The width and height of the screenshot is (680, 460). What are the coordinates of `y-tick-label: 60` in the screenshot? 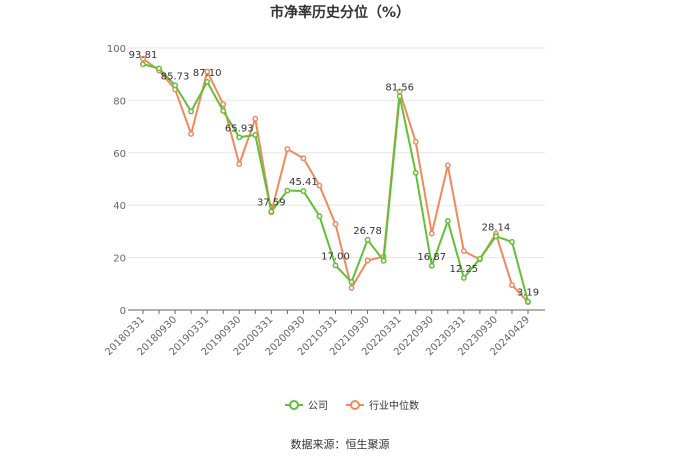 It's located at (119, 154).